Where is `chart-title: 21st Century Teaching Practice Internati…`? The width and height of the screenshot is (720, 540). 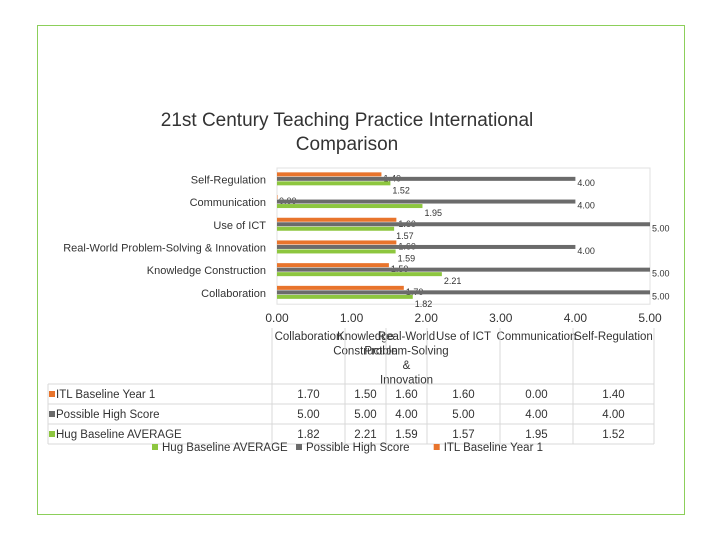
chart-title: 21st Century Teaching Practice Internati… is located at coordinates (347, 132).